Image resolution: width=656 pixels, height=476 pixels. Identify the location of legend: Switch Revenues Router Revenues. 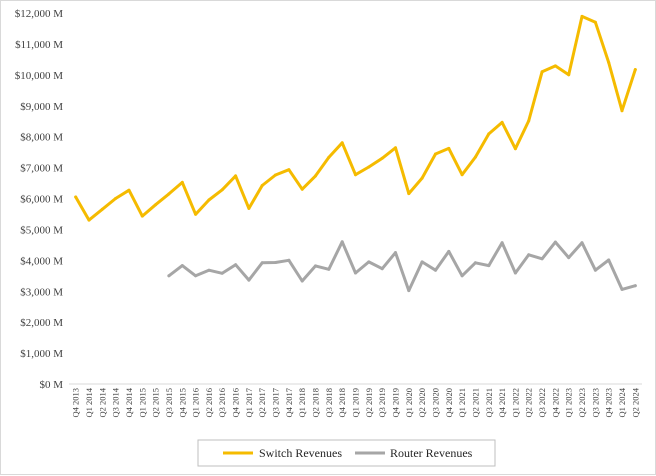
(346, 453).